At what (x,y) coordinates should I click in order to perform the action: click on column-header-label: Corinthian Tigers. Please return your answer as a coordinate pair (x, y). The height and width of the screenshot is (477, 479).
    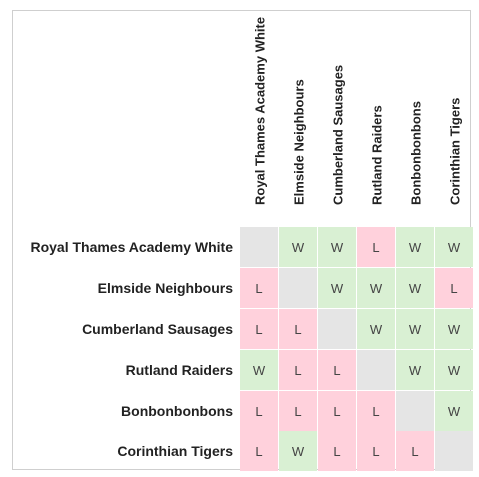
    Looking at the image, I should click on (454, 151).